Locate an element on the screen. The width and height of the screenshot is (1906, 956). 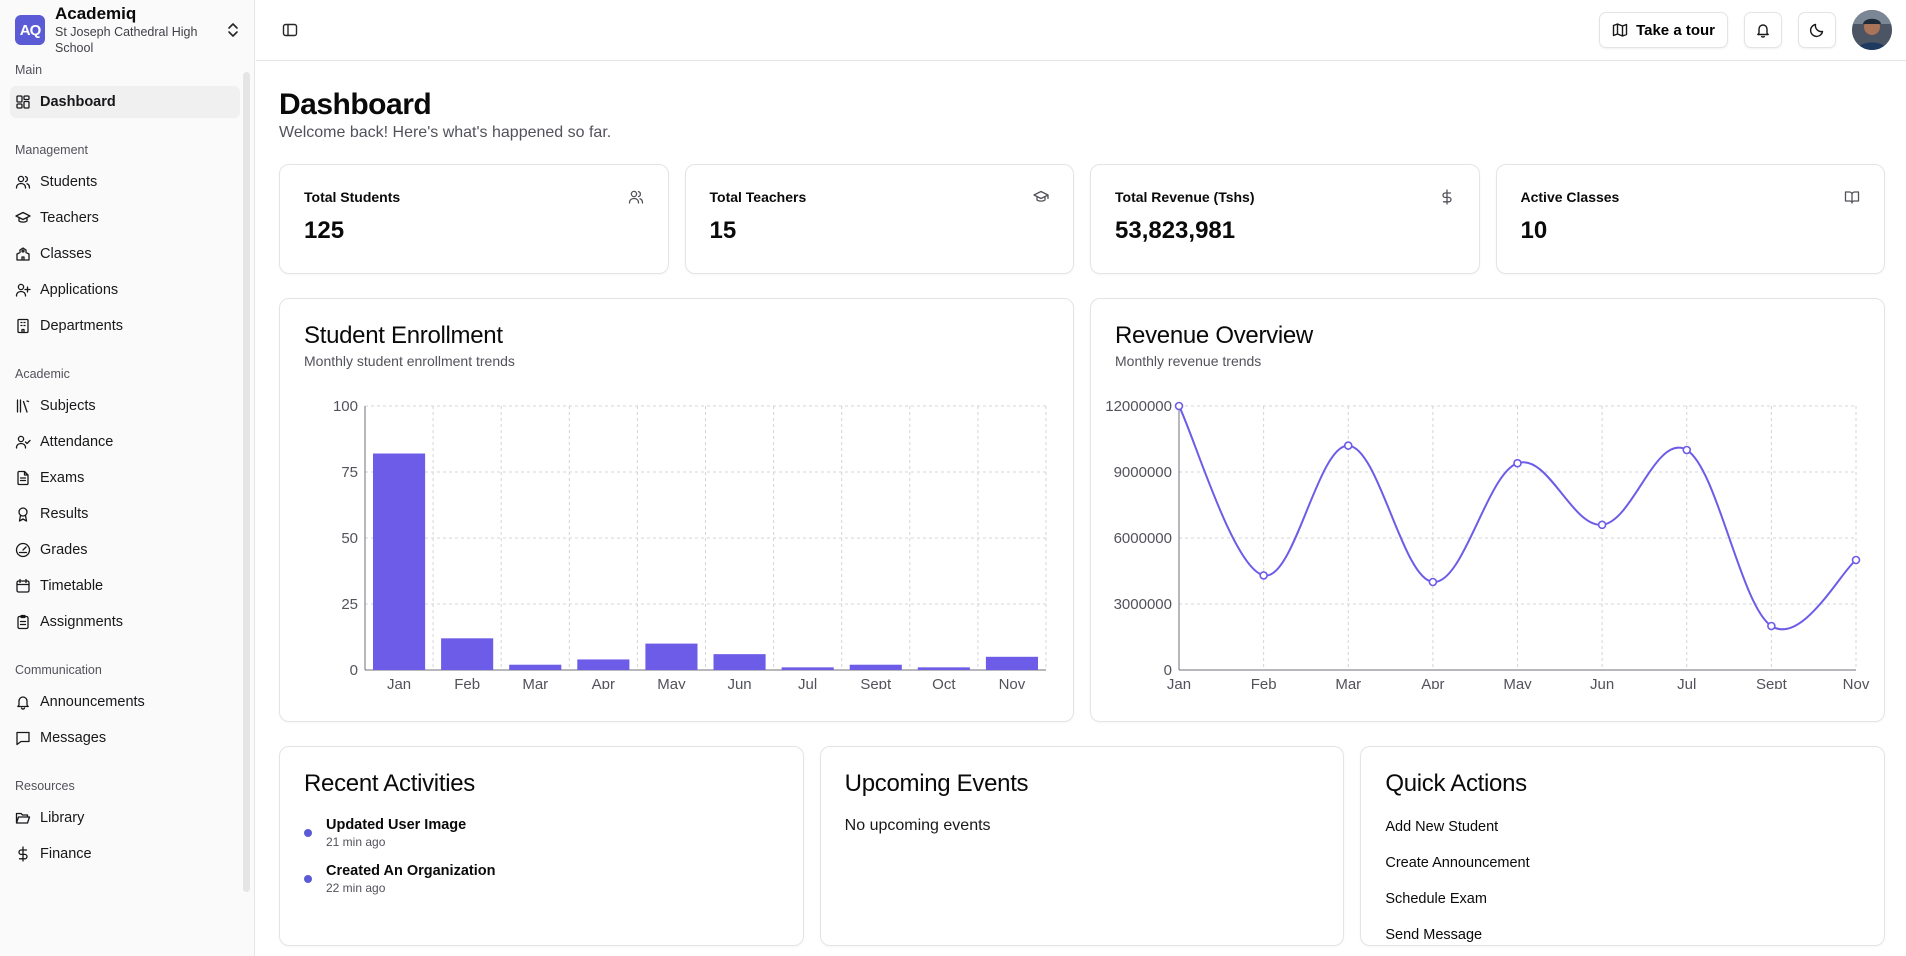
x-tick-label: Mar is located at coordinates (1348, 682).